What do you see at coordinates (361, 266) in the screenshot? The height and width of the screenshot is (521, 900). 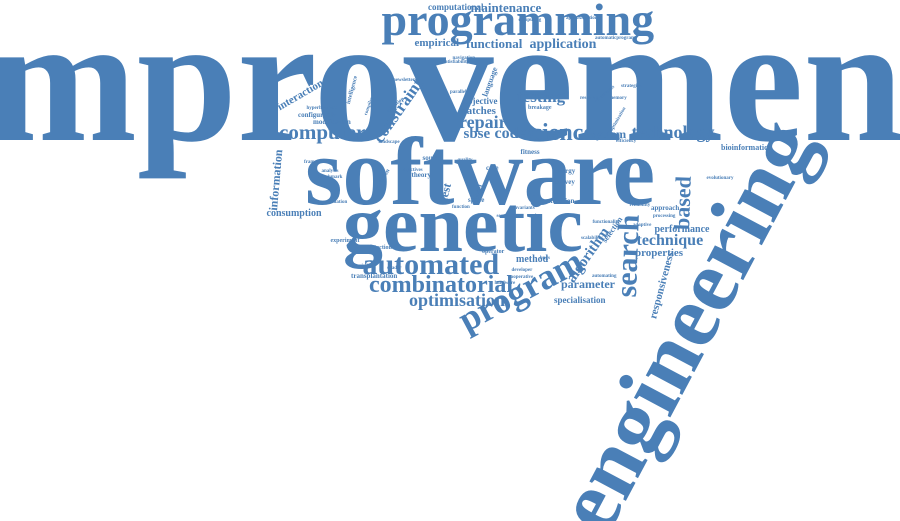 I see `word-heuristic: heuristic` at bounding box center [361, 266].